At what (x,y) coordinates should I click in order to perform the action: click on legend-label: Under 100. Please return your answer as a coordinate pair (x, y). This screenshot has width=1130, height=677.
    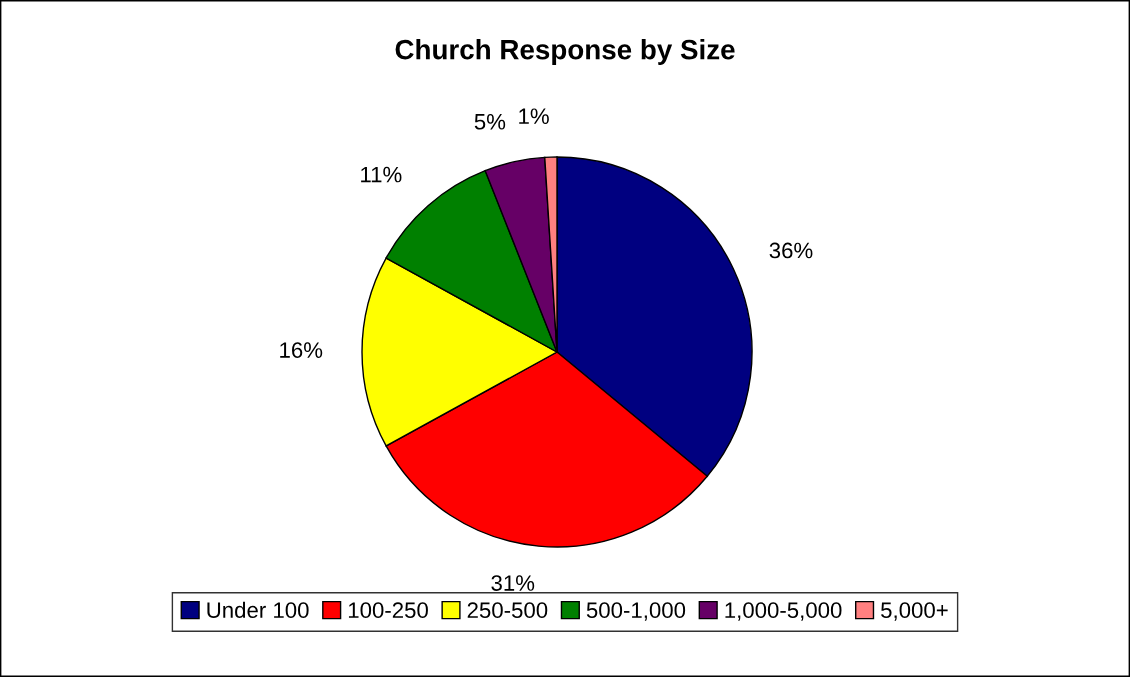
    Looking at the image, I should click on (258, 610).